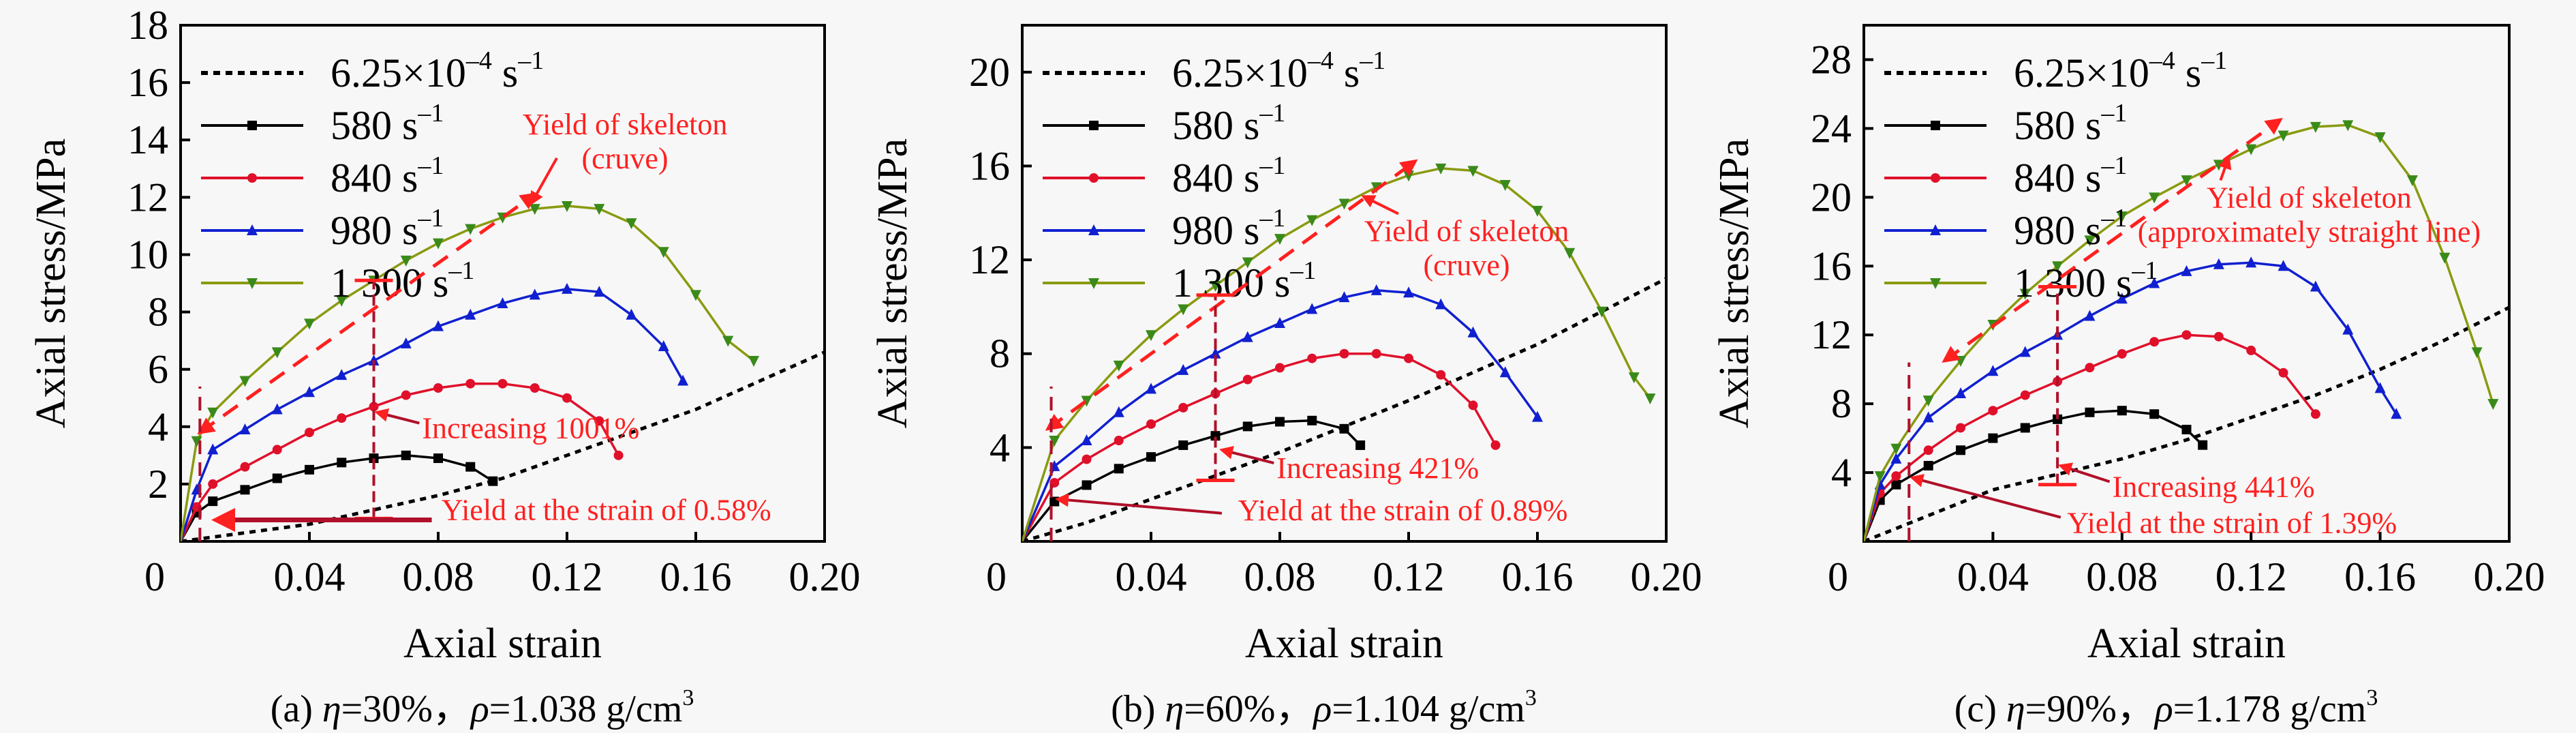 Image resolution: width=2576 pixels, height=733 pixels. Describe the element at coordinates (502, 643) in the screenshot. I see `x-axis-title: Axial strain` at that location.